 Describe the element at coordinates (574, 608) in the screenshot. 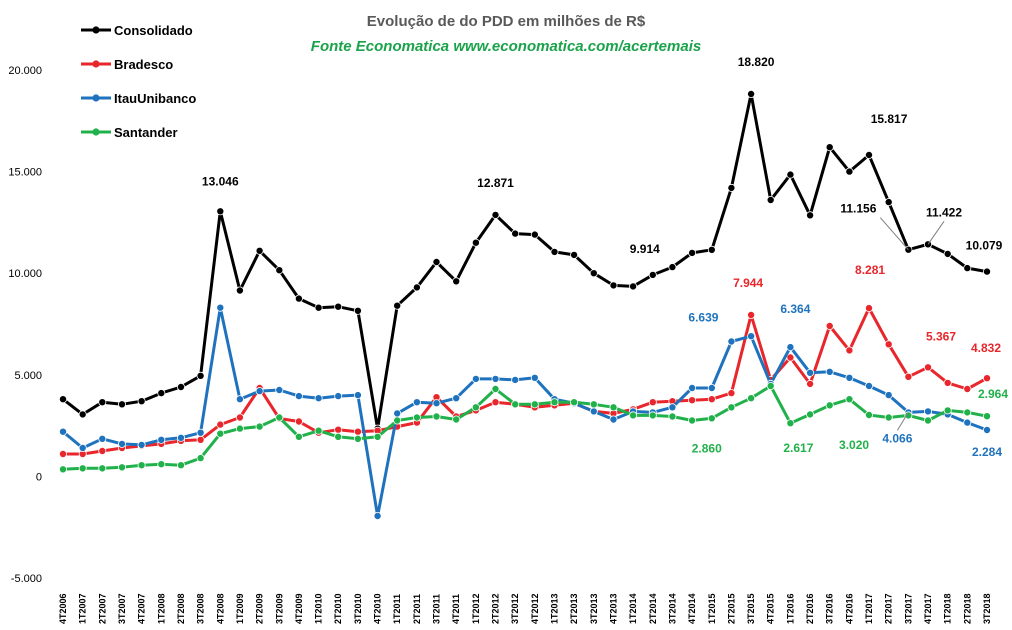

I see `x-tick-label: 2T2013` at that location.